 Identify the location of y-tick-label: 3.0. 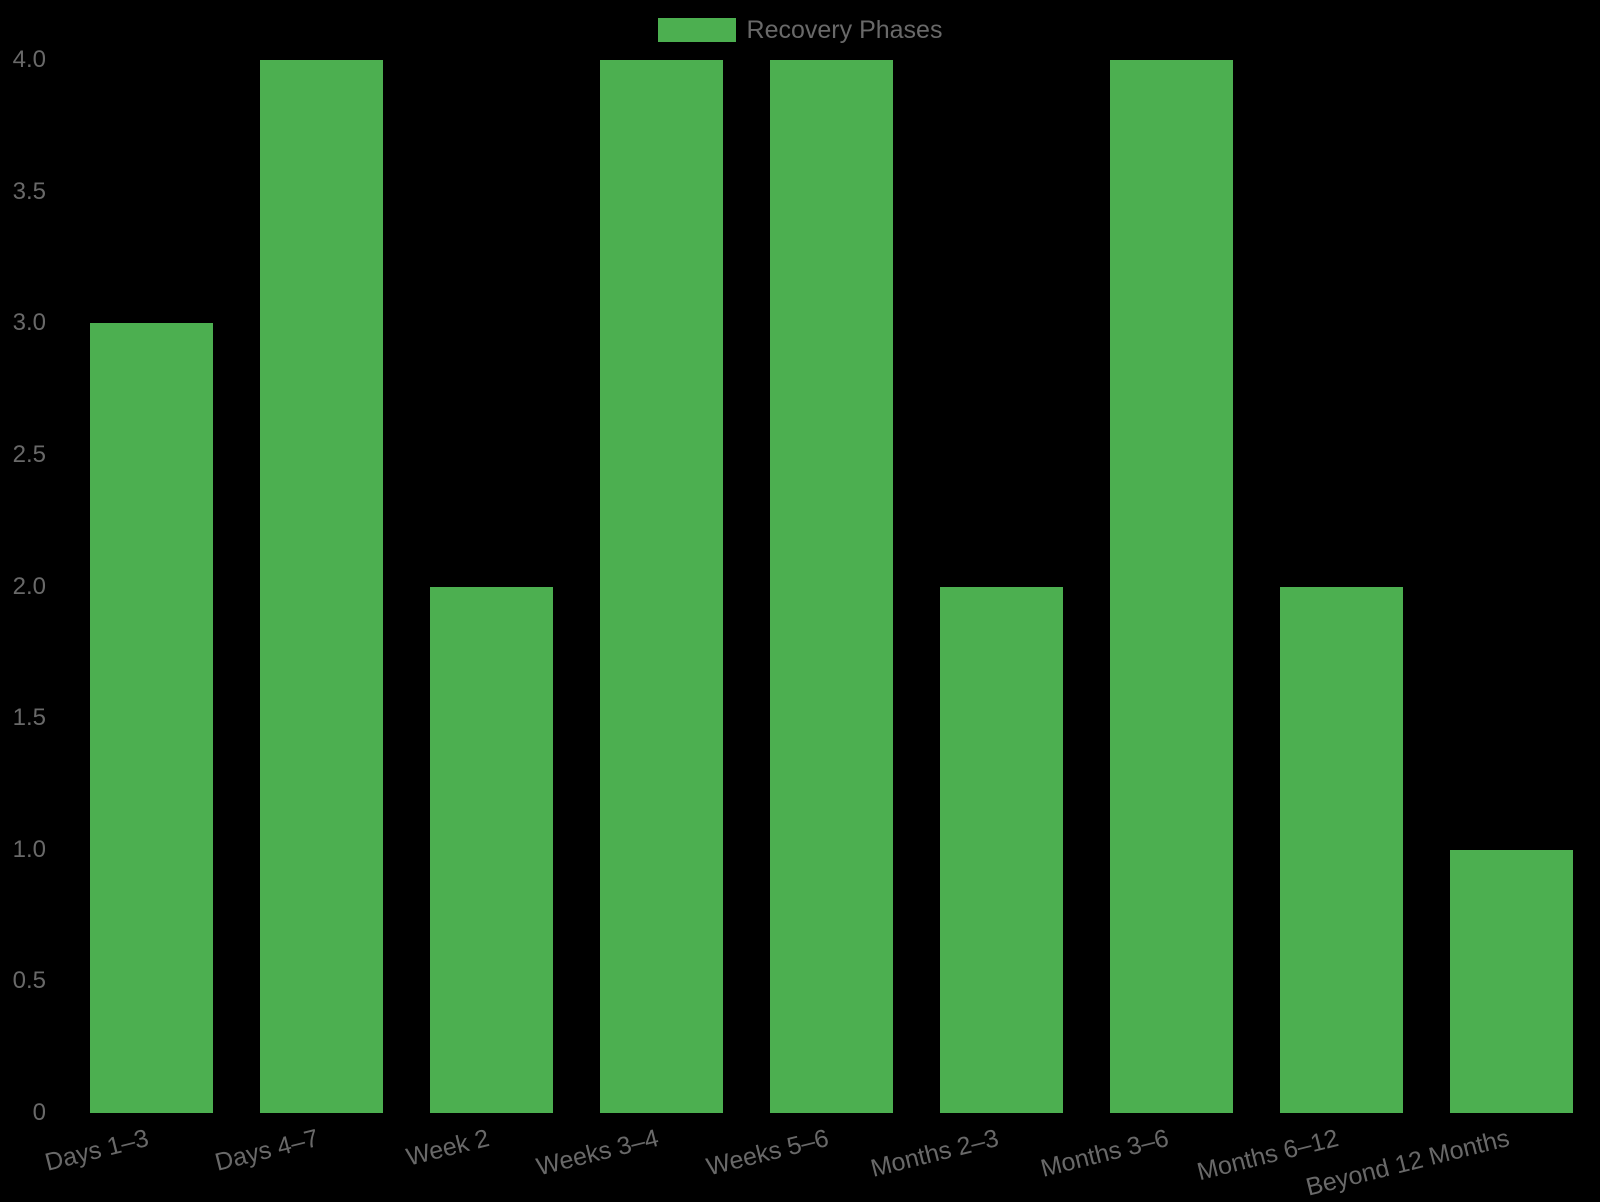
(29, 323).